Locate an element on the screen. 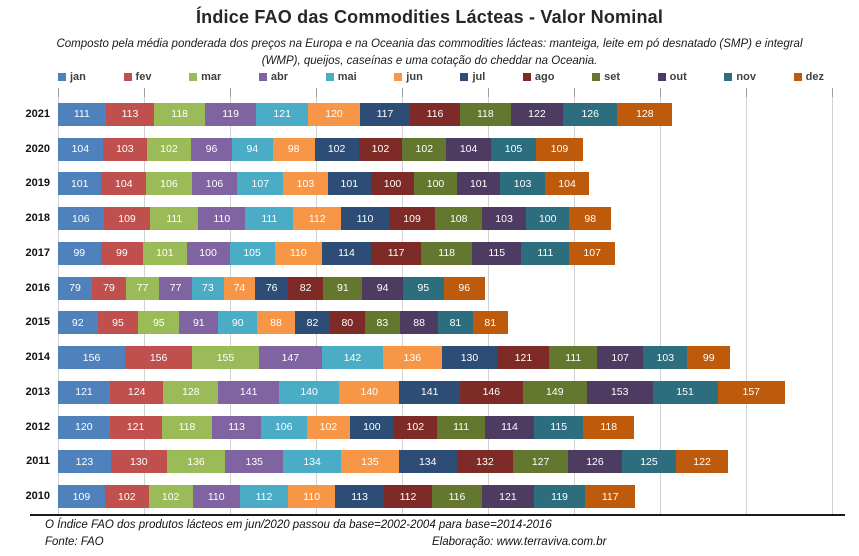 This screenshot has width=859, height=556. bar-segment-2016-nov: 95 is located at coordinates (423, 288).